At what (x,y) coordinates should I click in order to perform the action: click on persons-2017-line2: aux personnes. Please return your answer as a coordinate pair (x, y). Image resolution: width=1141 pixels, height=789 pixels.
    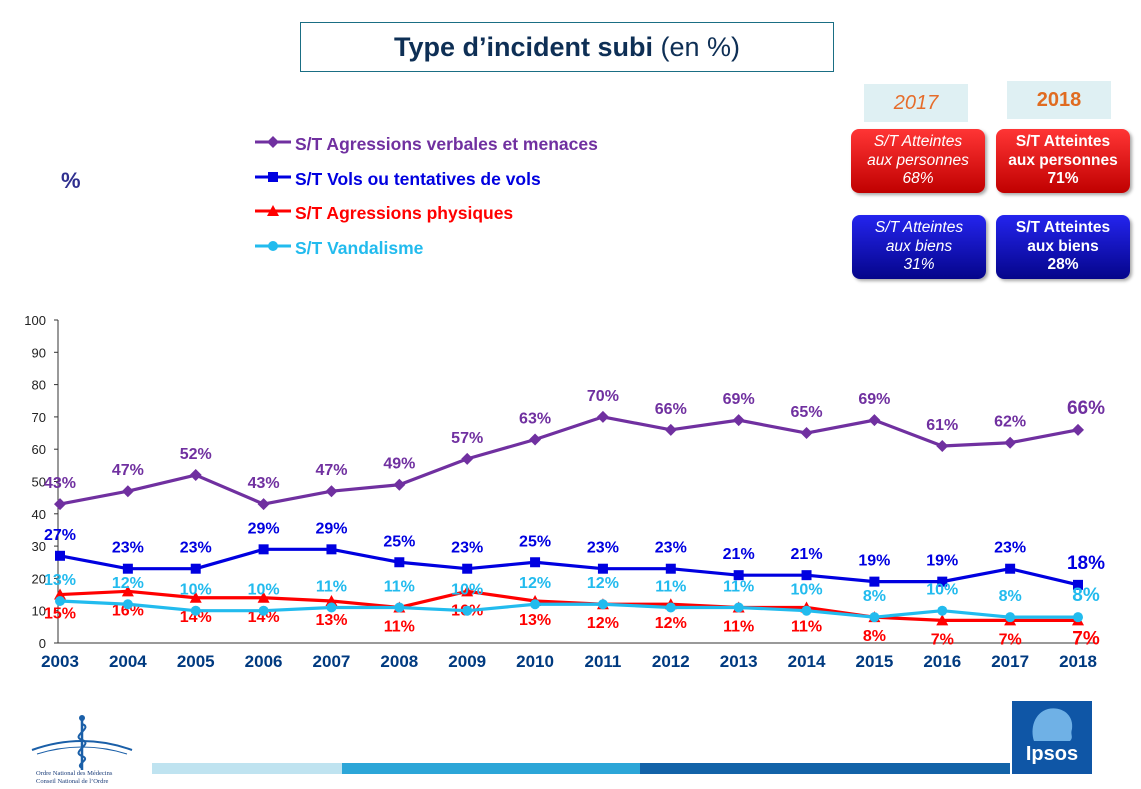
    Looking at the image, I should click on (918, 160).